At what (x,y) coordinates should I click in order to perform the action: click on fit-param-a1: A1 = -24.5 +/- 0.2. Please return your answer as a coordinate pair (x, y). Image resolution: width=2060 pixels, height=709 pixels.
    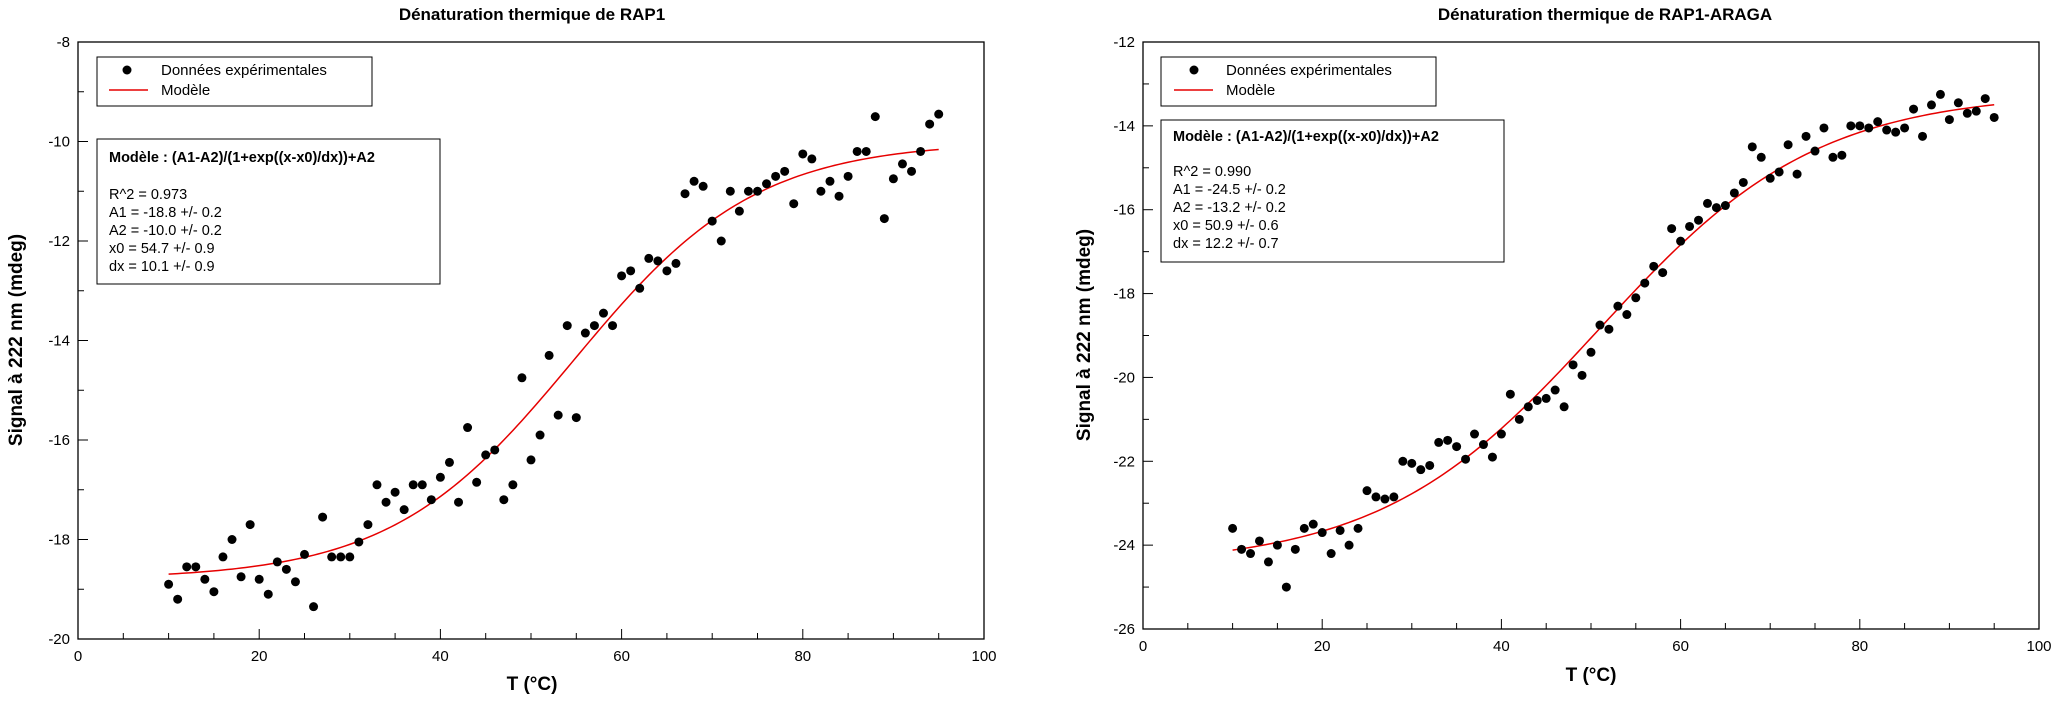
    Looking at the image, I should click on (1229, 190).